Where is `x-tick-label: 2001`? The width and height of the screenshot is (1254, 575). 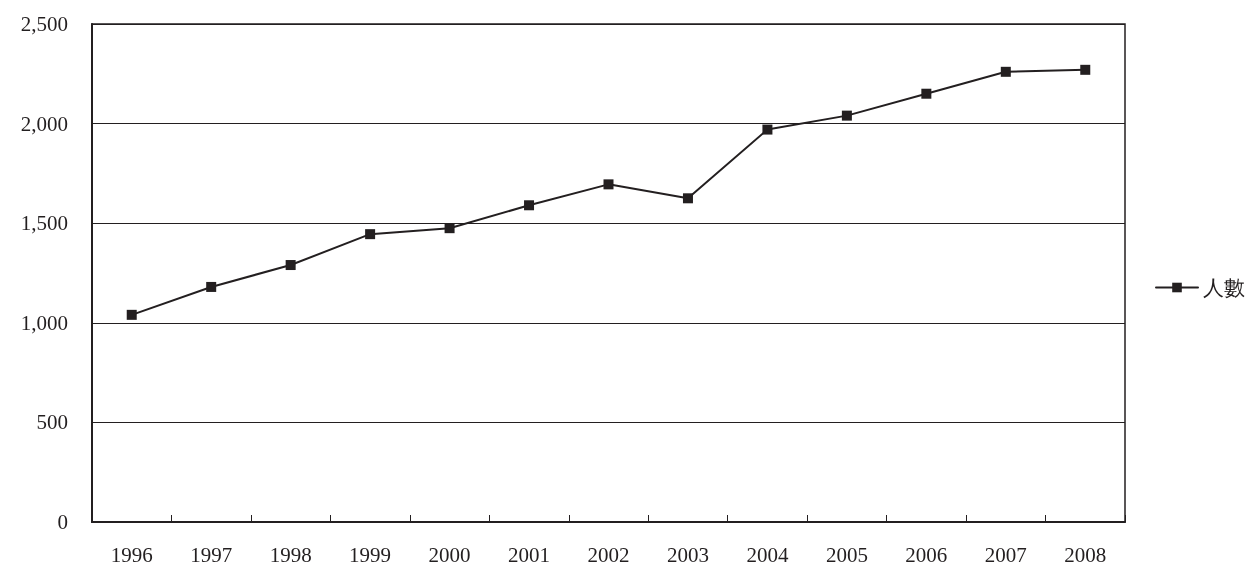
x-tick-label: 2001 is located at coordinates (529, 554).